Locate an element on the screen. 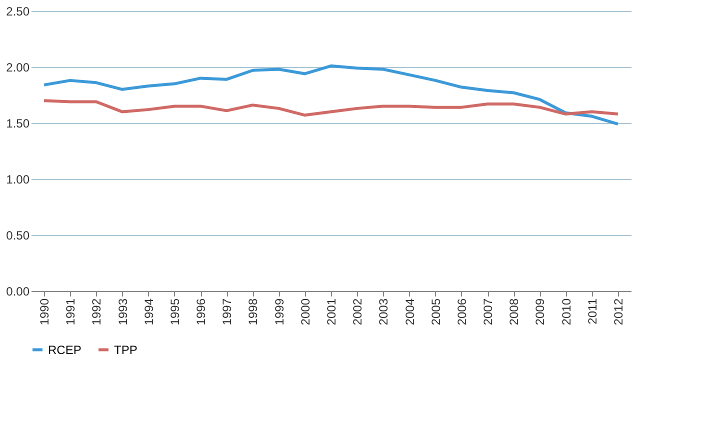 The height and width of the screenshot is (434, 728). x-tick-label: 2010 is located at coordinates (566, 312).